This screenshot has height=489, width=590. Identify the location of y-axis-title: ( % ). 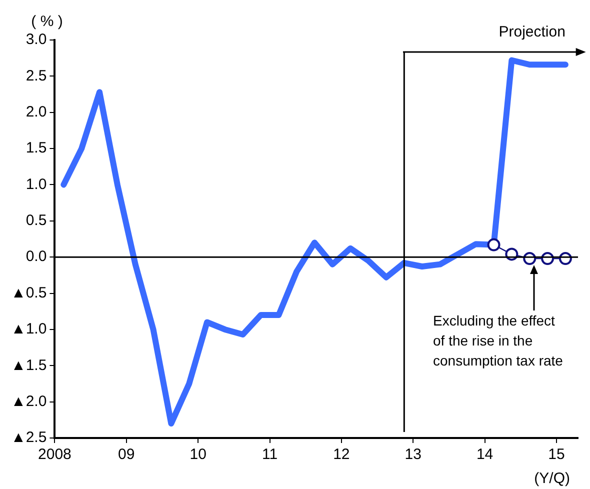
(47, 21).